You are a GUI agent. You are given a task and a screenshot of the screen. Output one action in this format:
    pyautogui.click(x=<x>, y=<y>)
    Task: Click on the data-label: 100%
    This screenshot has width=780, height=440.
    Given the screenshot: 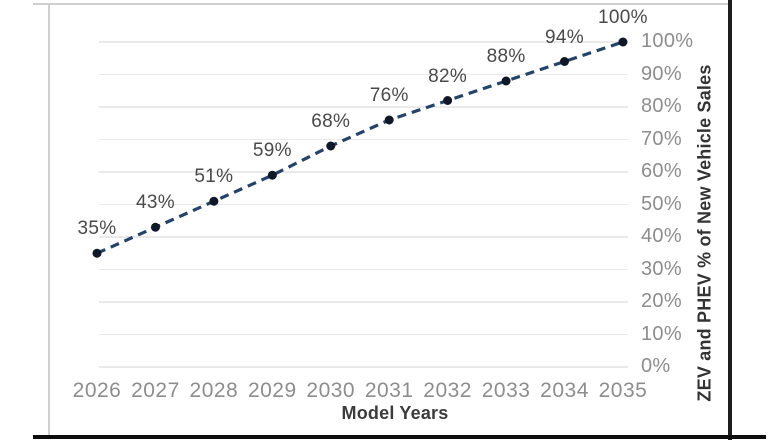 What is the action you would take?
    pyautogui.click(x=623, y=17)
    